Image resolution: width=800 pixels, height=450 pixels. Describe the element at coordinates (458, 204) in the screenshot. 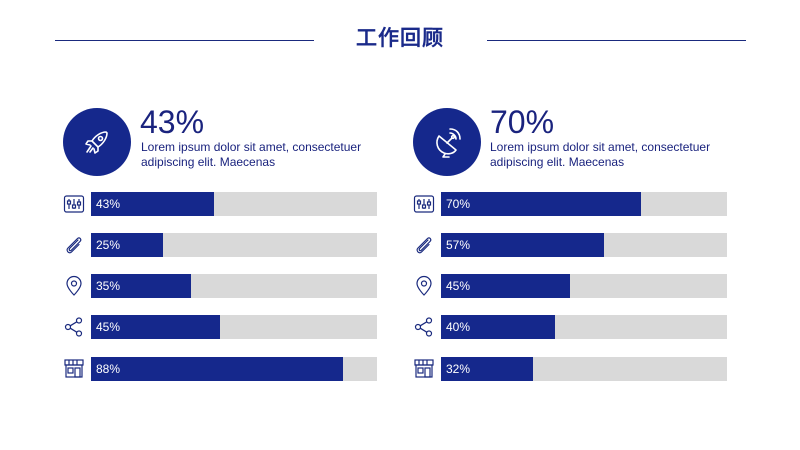

I see `progress-label: 70%` at that location.